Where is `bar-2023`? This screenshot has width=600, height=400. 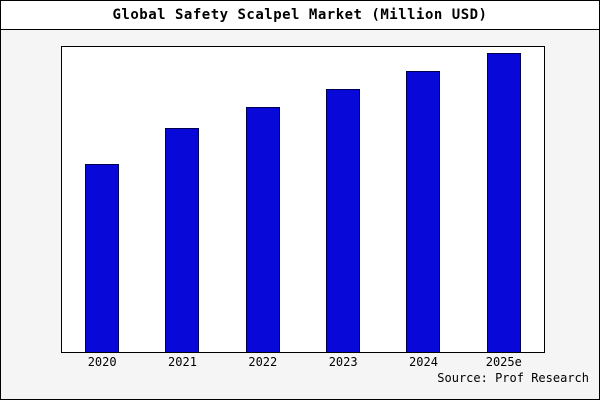
bar-2023 is located at coordinates (343, 220).